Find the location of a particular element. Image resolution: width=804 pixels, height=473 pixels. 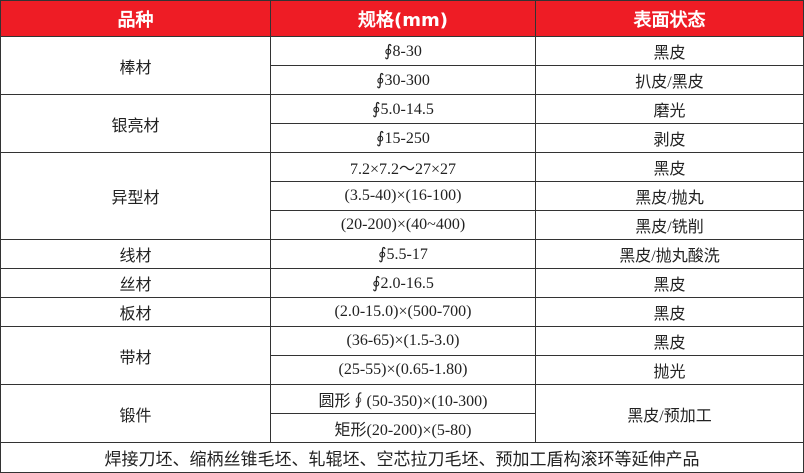

table-row: 线材 ∮5.5-17 黑皮/抛丸酸洗 is located at coordinates (402, 254).